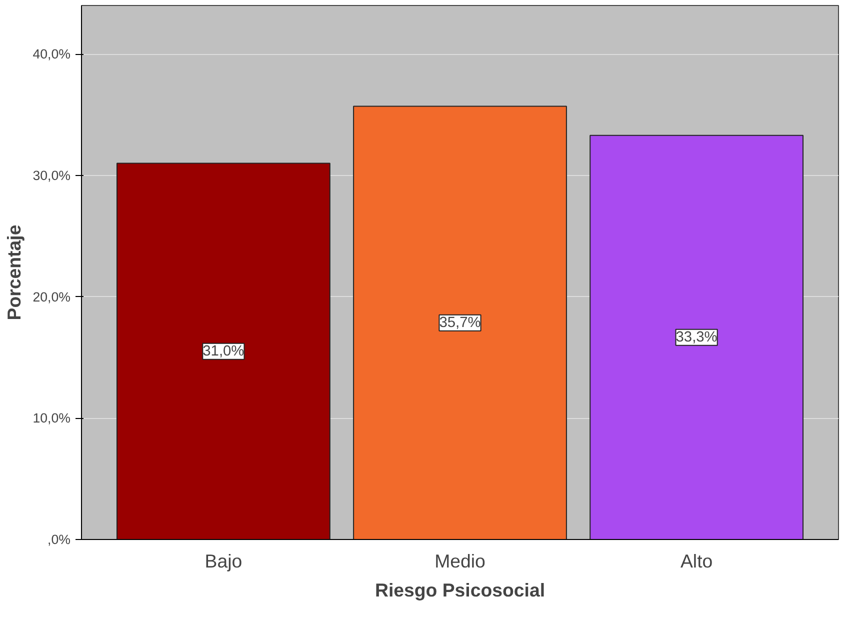 The width and height of the screenshot is (843, 619). I want to click on x-tick-label: Bajo, so click(223, 561).